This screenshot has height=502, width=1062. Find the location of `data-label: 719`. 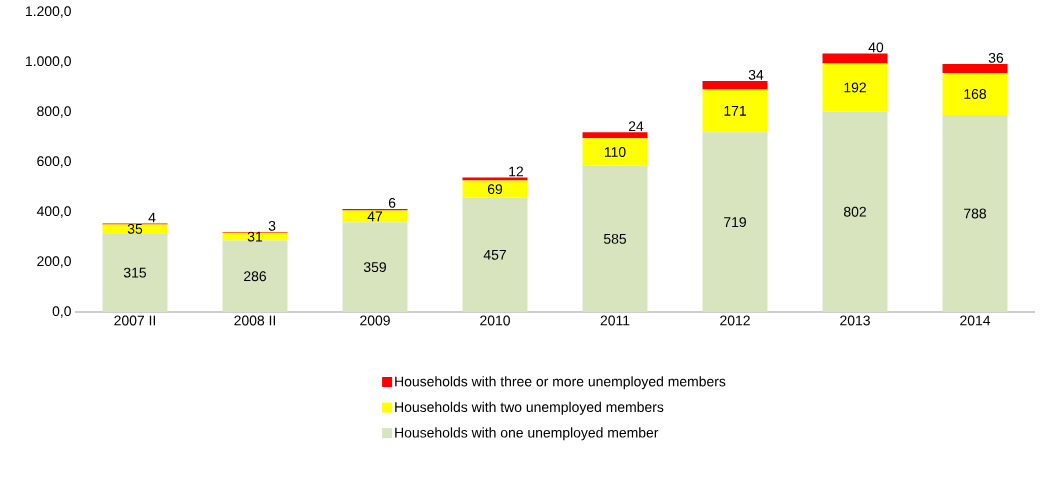

data-label: 719 is located at coordinates (735, 222).